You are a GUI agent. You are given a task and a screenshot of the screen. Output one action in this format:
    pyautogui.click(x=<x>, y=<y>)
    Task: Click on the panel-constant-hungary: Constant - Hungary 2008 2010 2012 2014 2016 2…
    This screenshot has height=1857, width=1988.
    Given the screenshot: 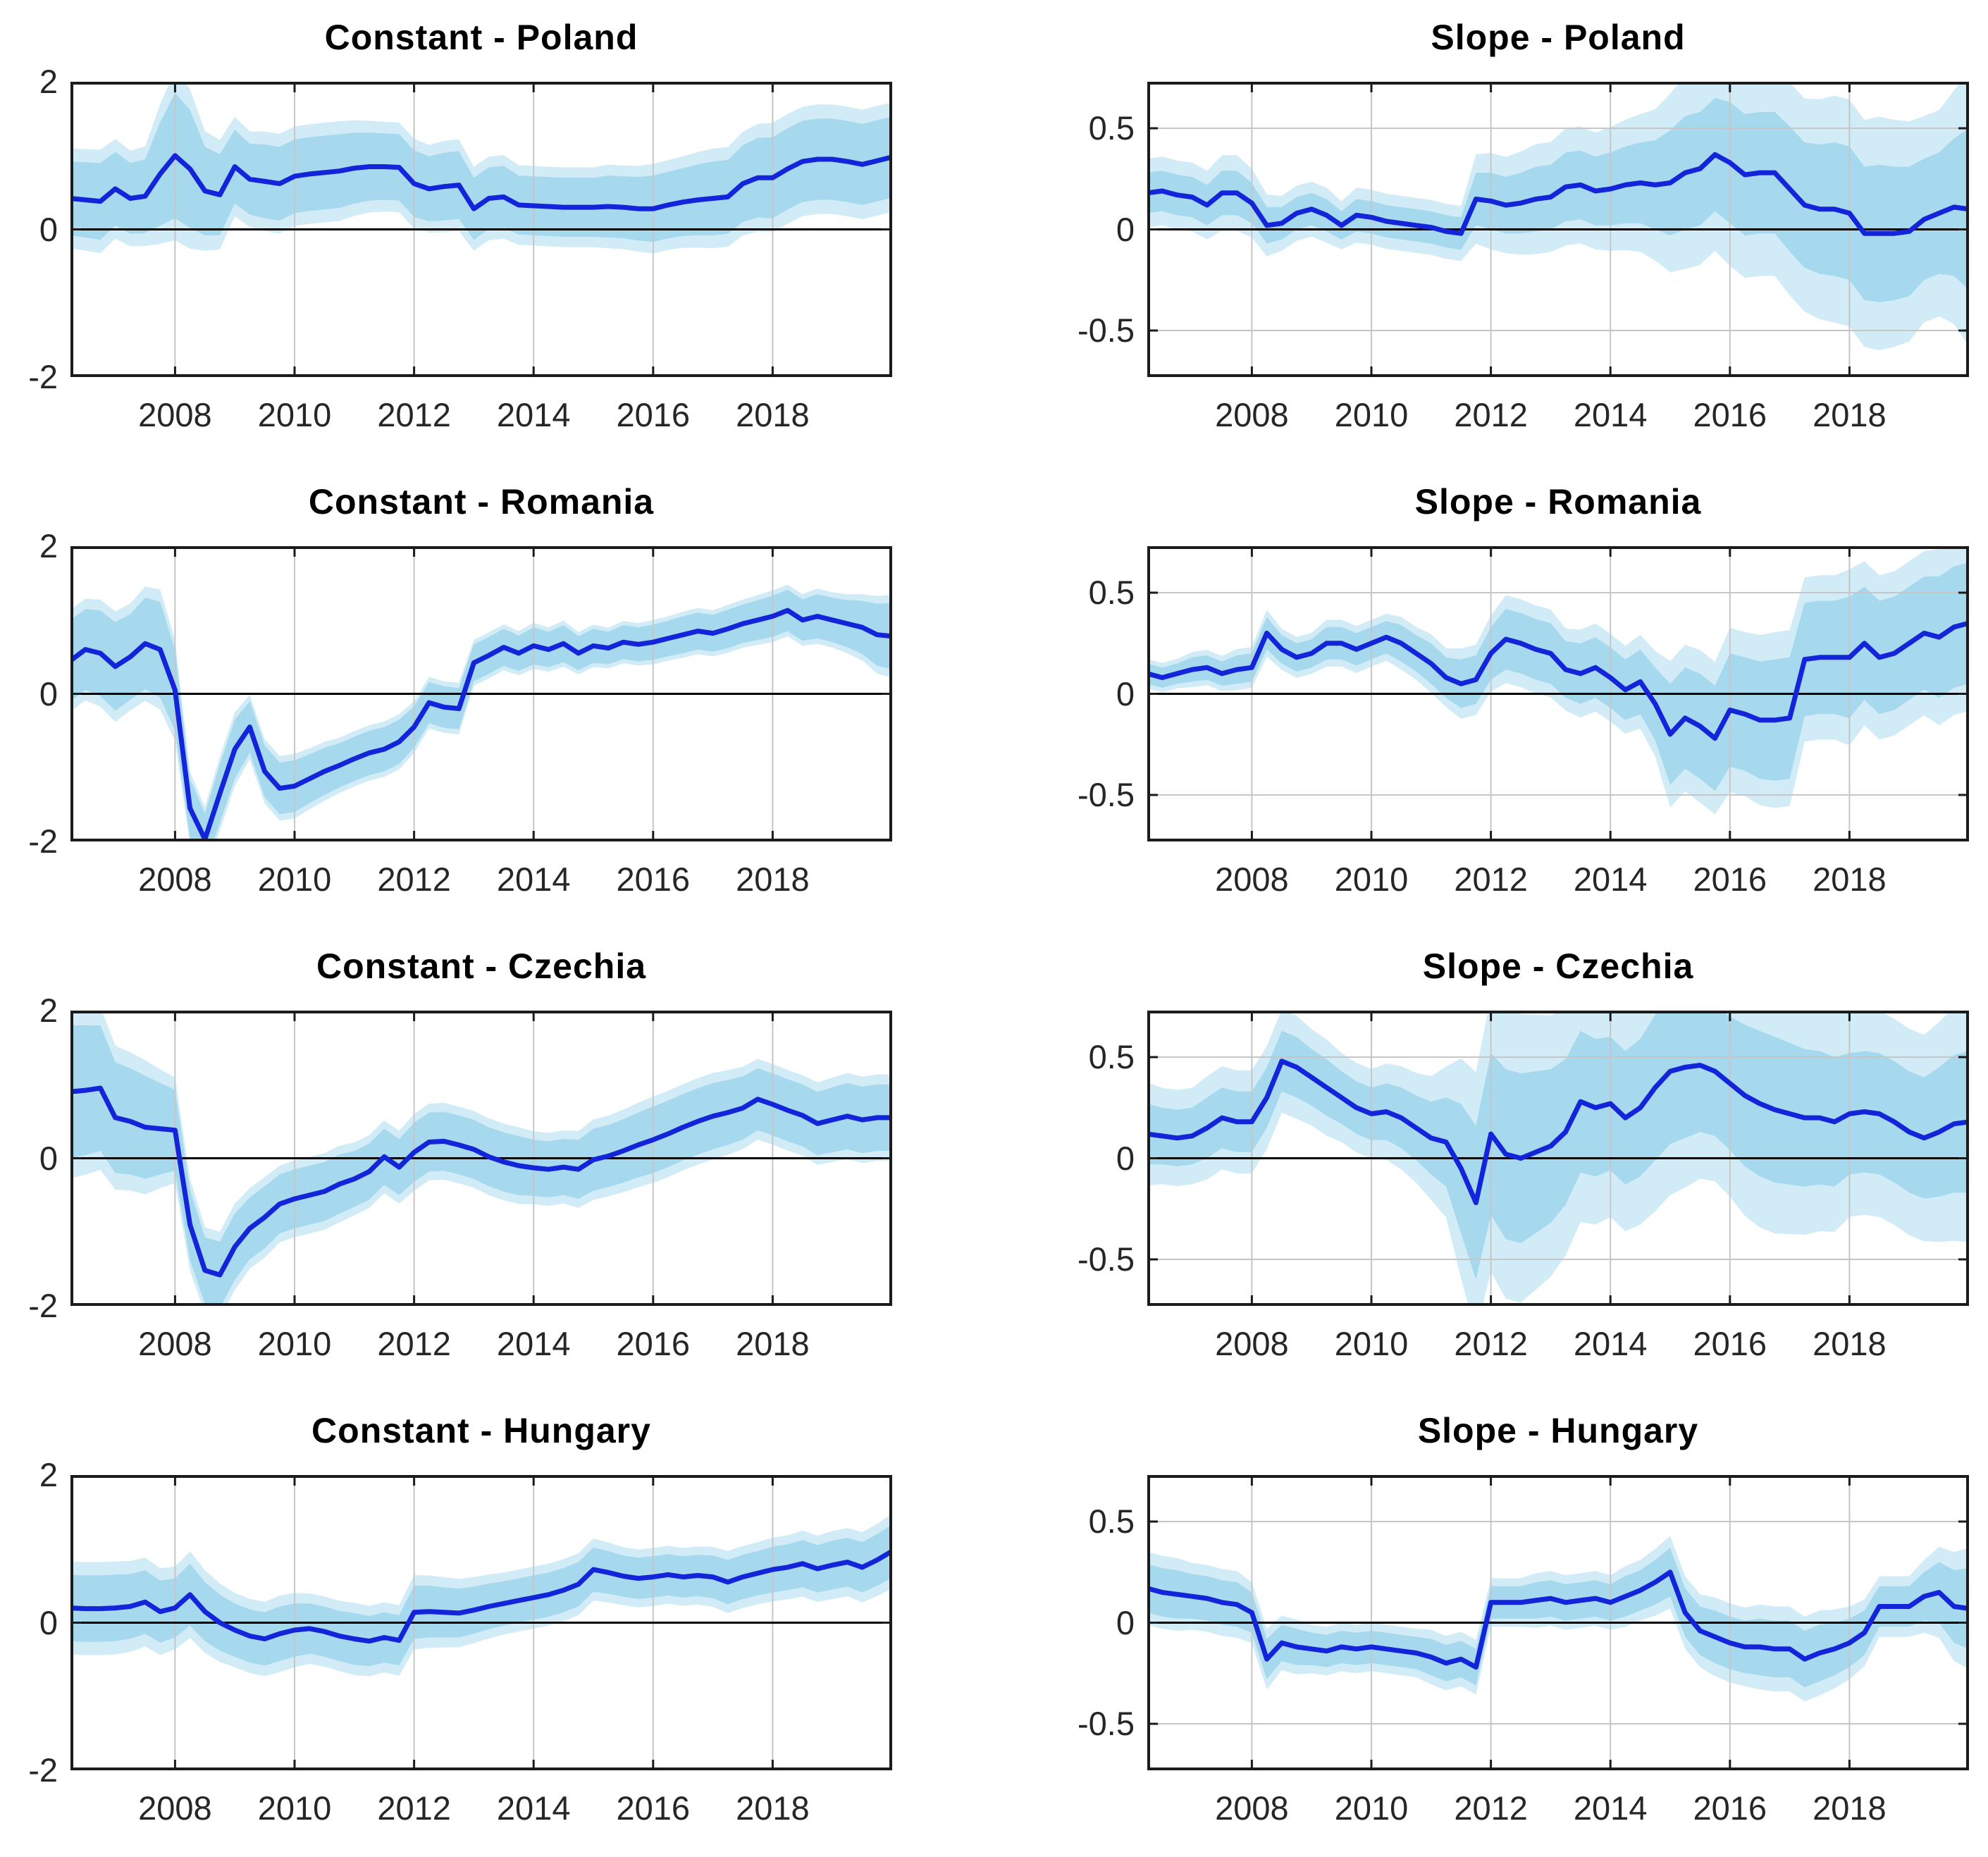 What is the action you would take?
    pyautogui.click(x=460, y=1619)
    